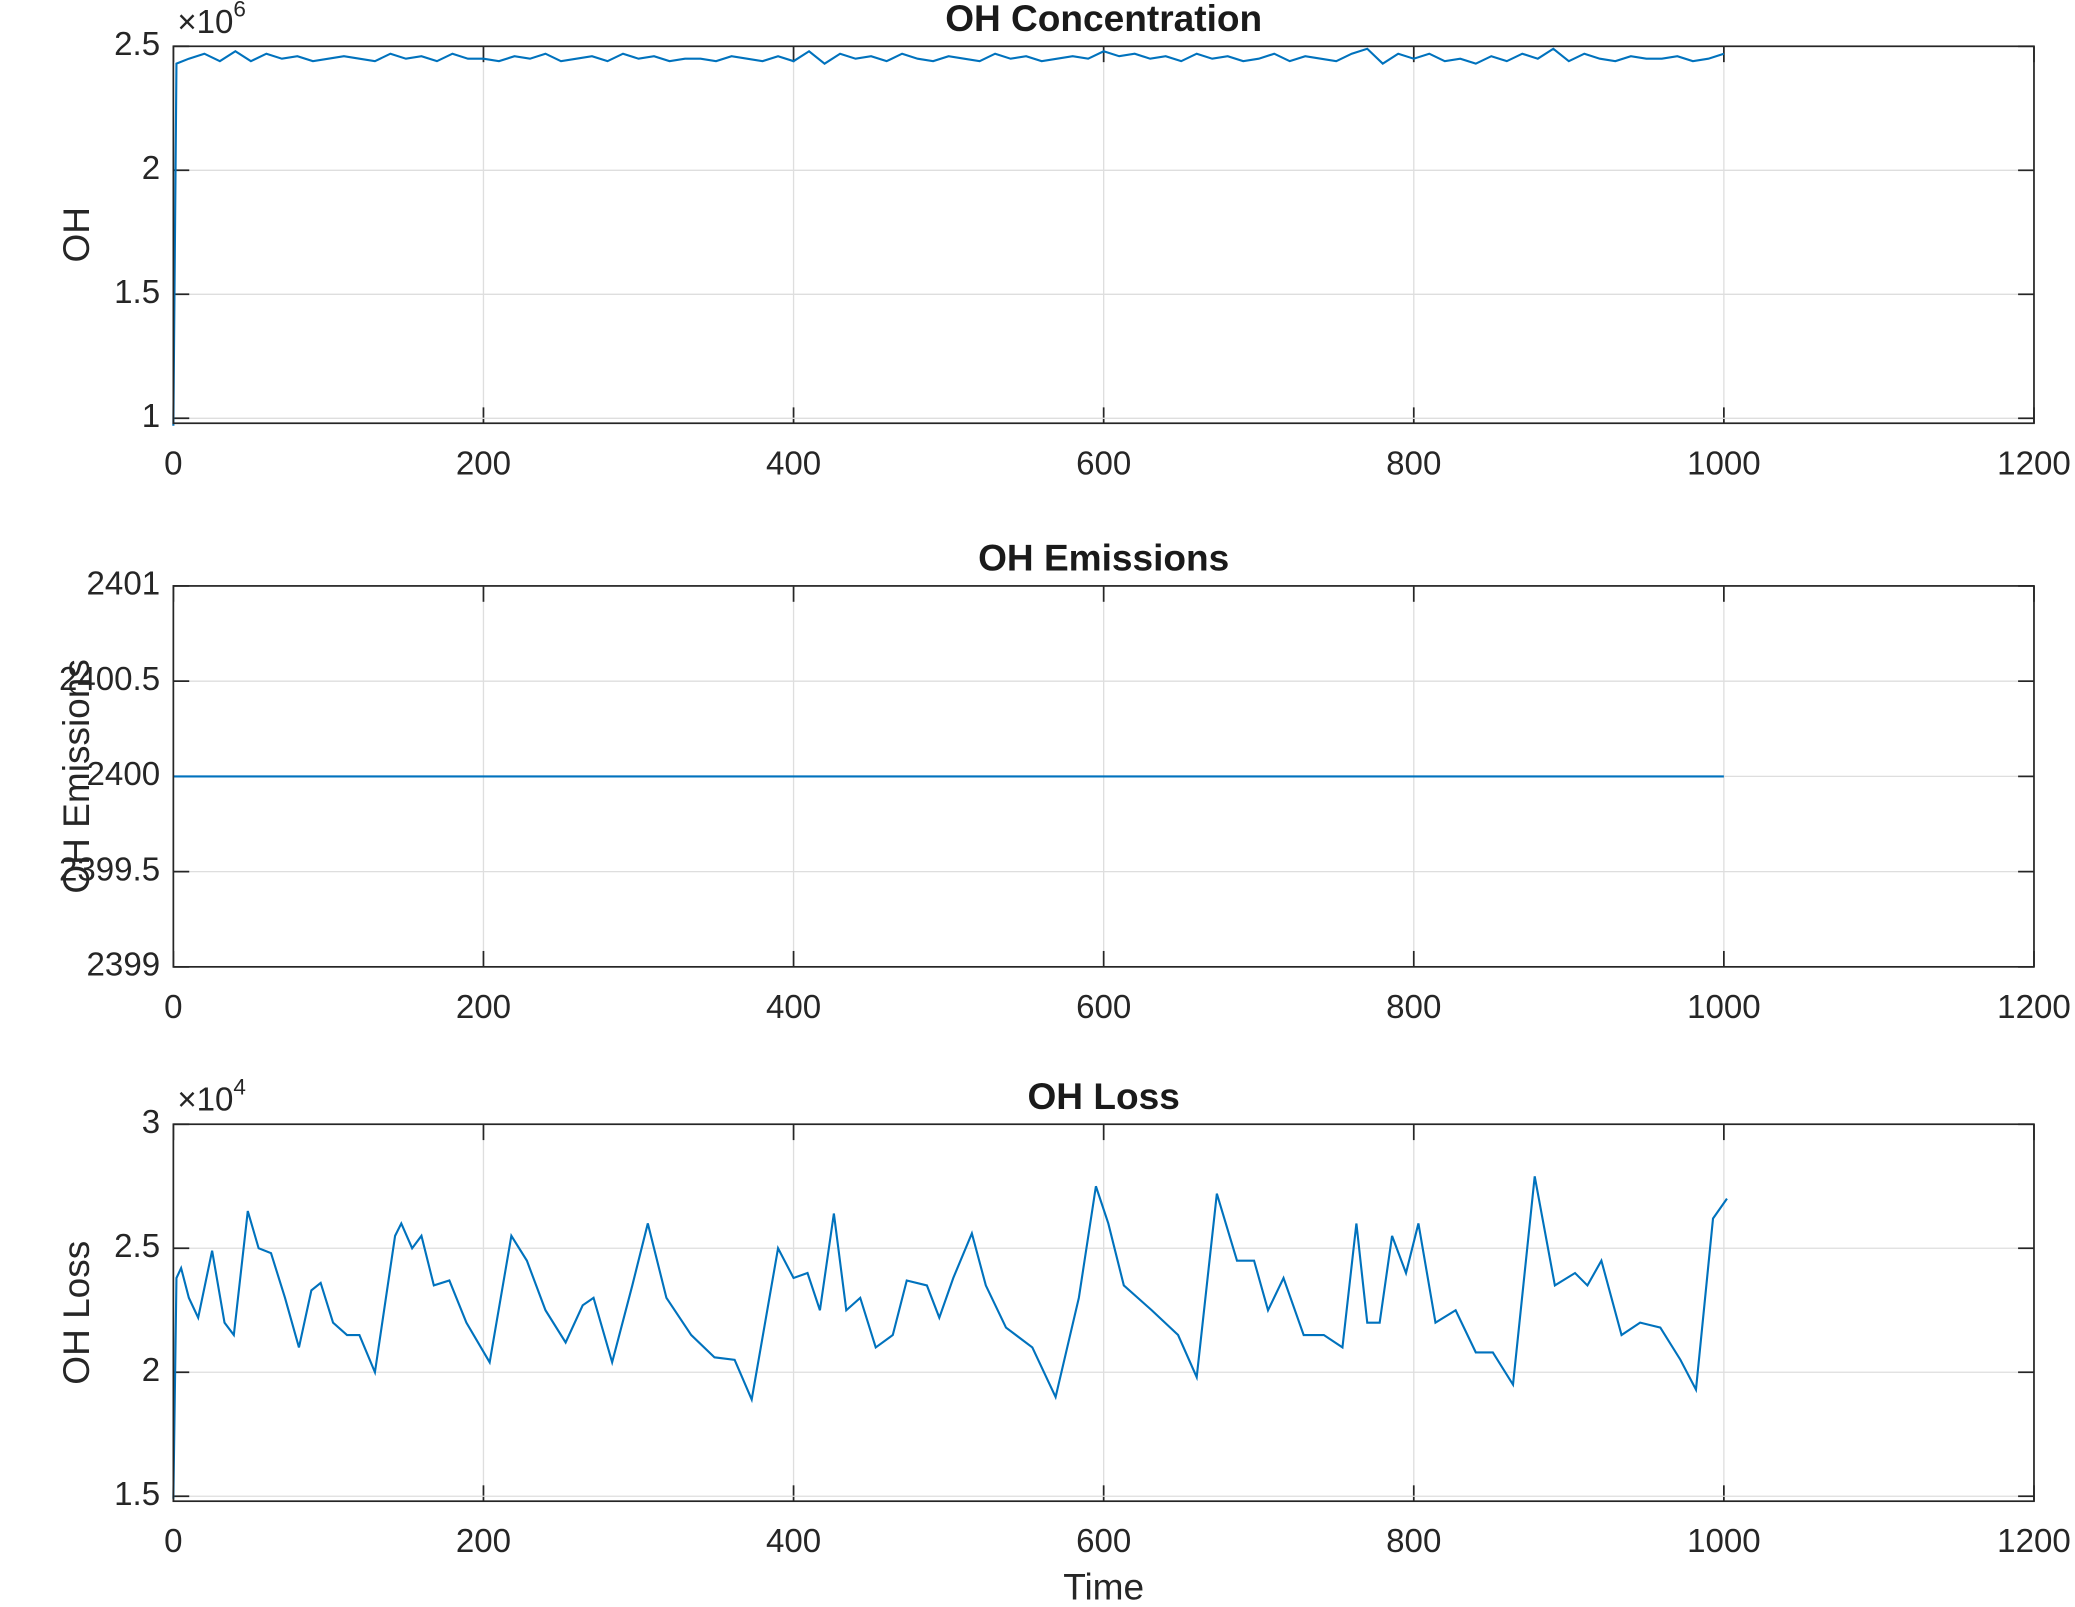  I want to click on y-tick-label: 2399.5, so click(109, 869).